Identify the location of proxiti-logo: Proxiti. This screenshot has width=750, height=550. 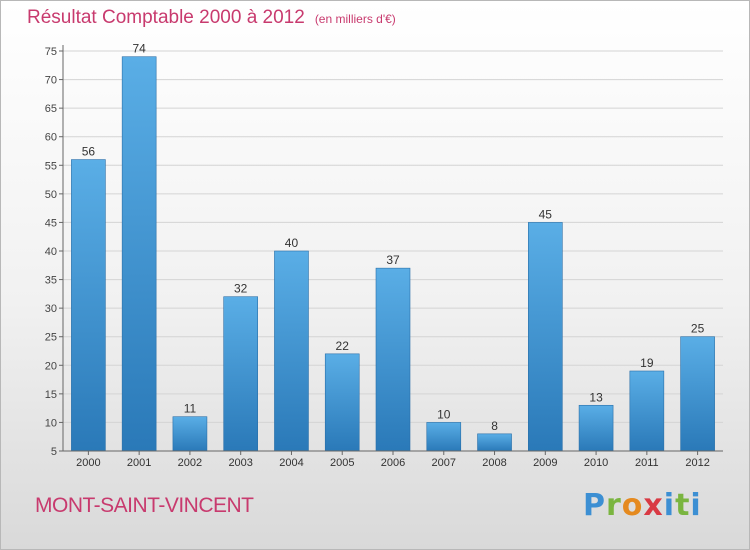
(642, 505).